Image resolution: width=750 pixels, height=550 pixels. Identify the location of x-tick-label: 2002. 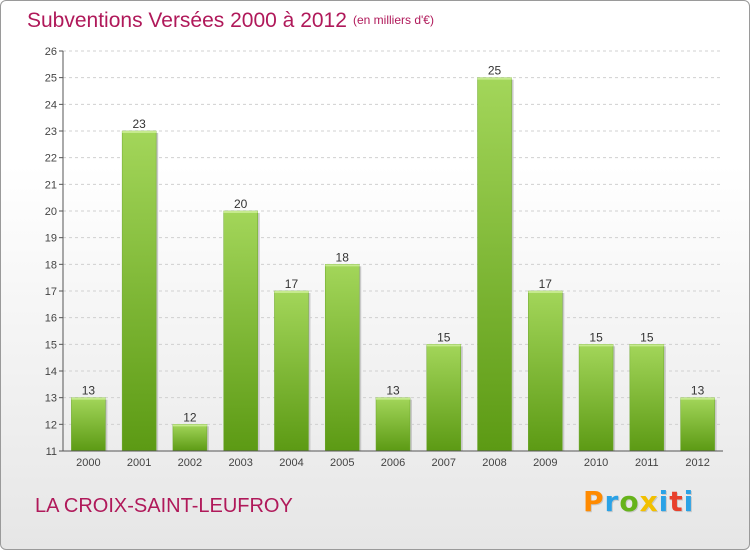
(190, 463).